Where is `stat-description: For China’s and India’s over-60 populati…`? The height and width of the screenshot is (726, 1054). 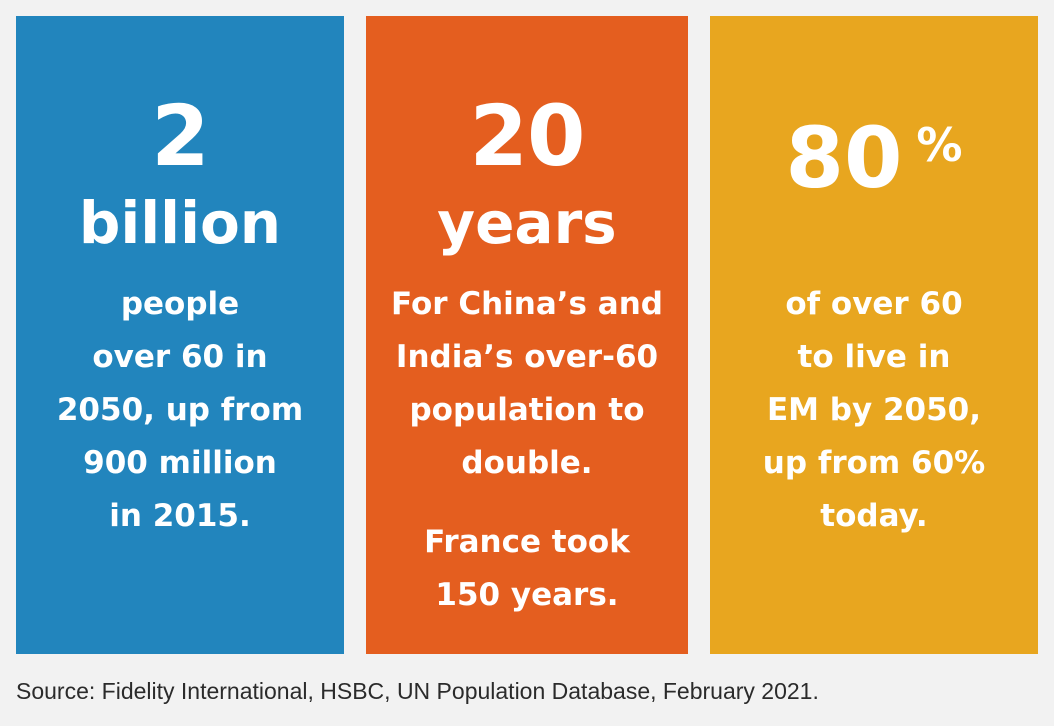 stat-description: For China’s and India’s over-60 populati… is located at coordinates (527, 383).